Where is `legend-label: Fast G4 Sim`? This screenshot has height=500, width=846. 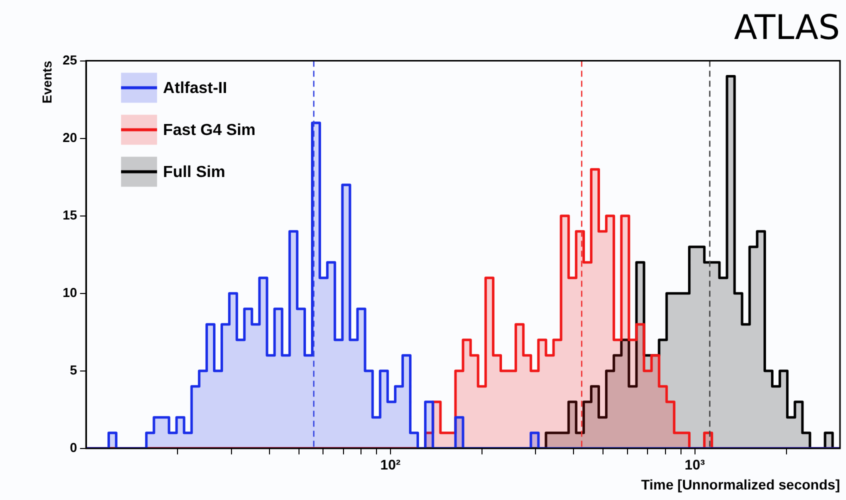 legend-label: Fast G4 Sim is located at coordinates (209, 131).